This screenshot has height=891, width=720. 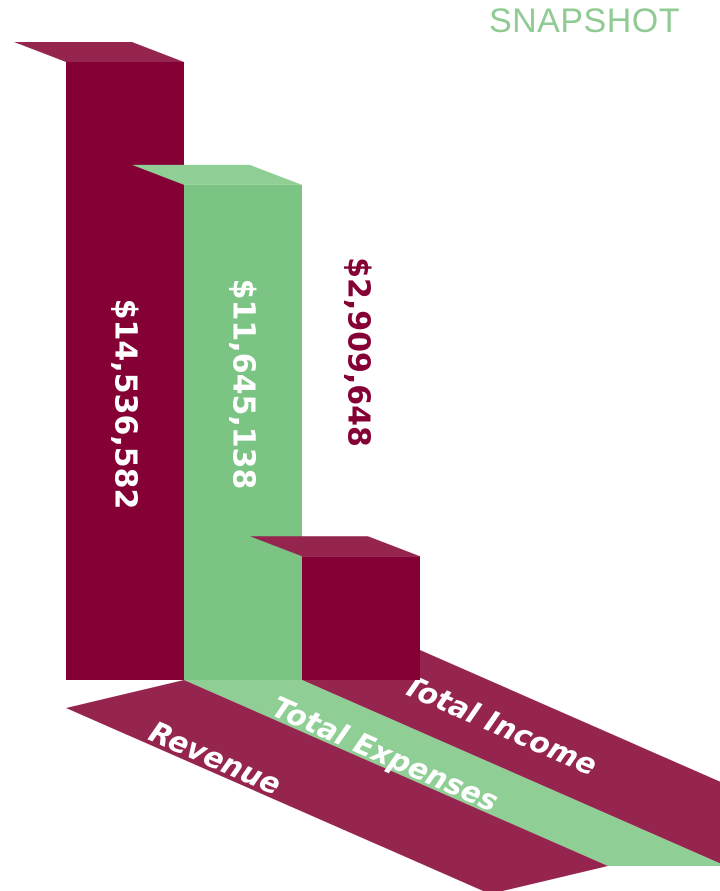 I want to click on value-label-total-expenses: $11,645,138, so click(x=243, y=384).